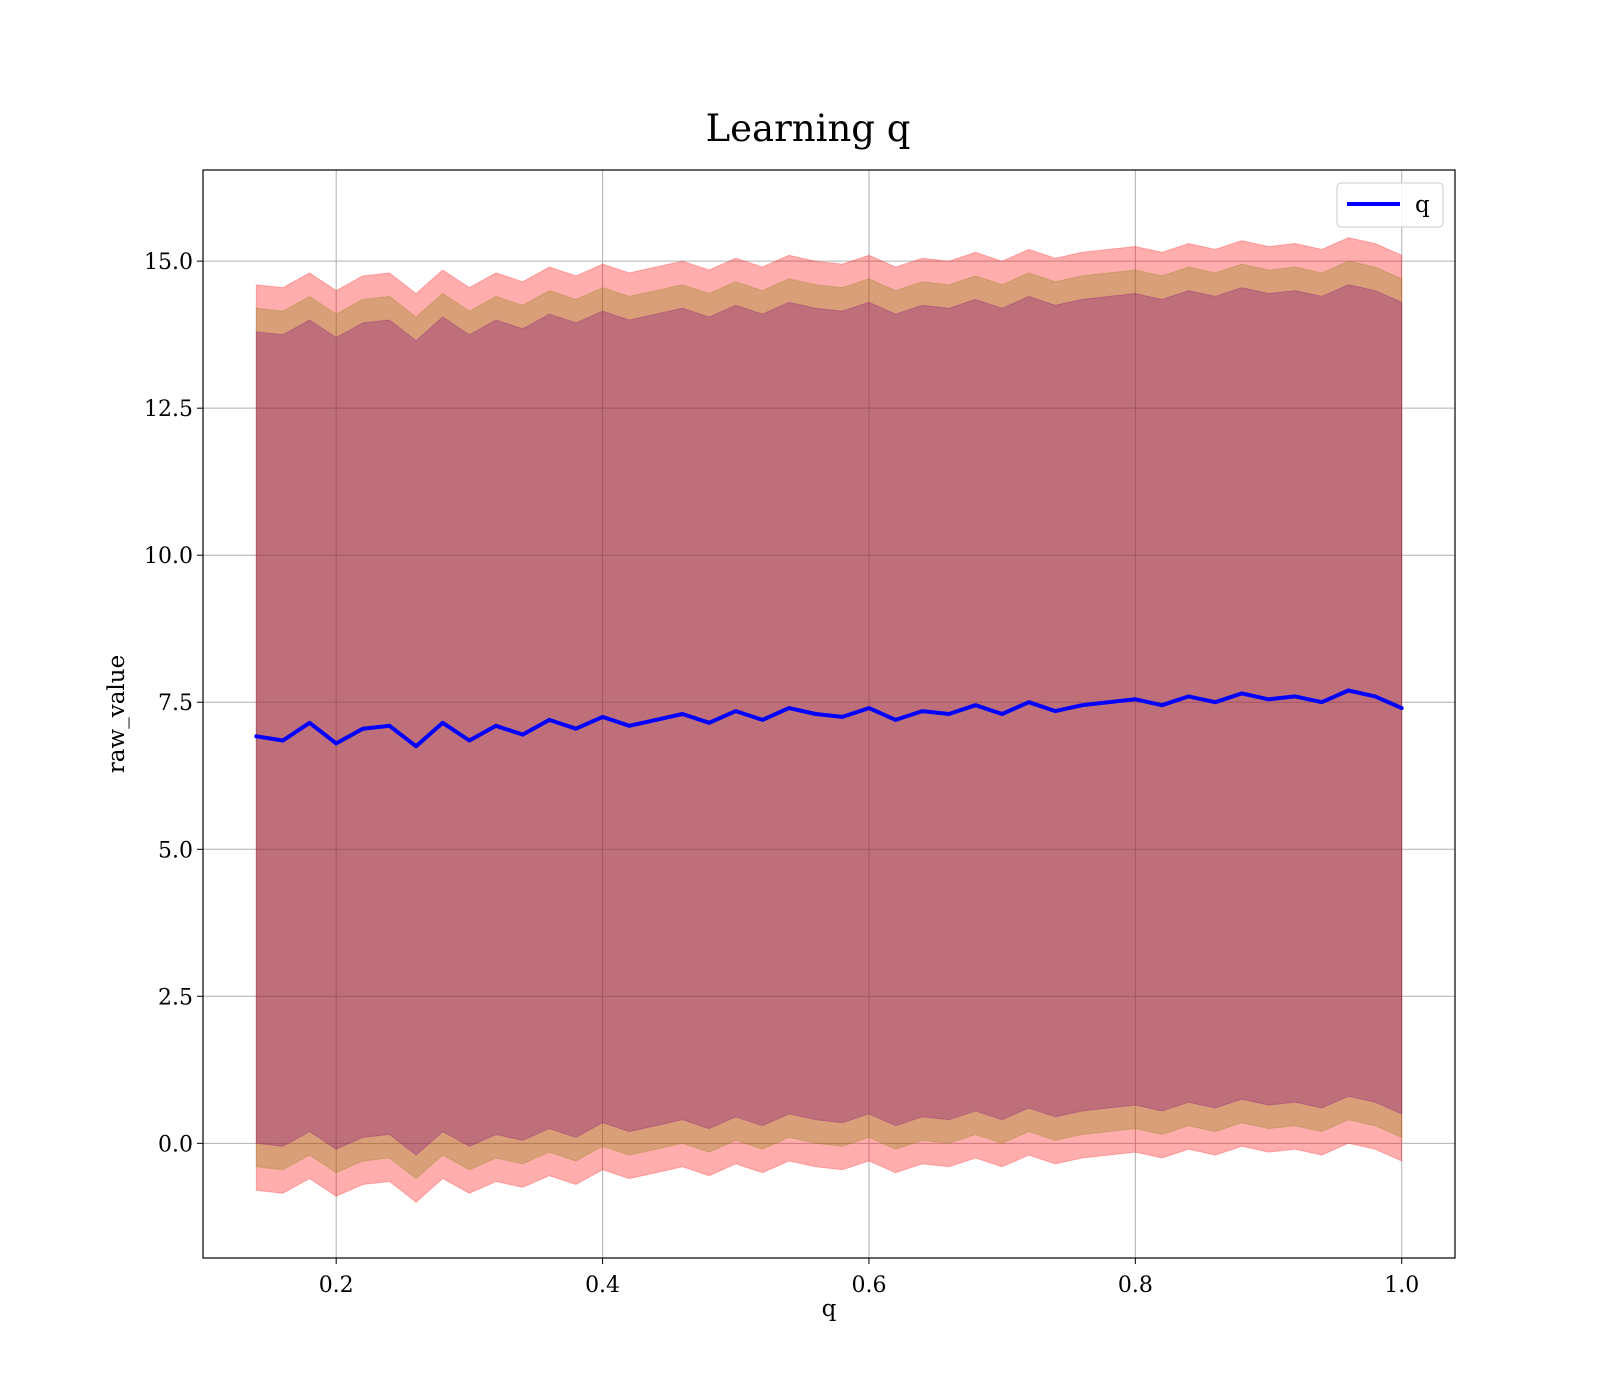 The width and height of the screenshot is (1600, 1400). Describe the element at coordinates (175, 1144) in the screenshot. I see `y-tick-label: 0.0` at that location.